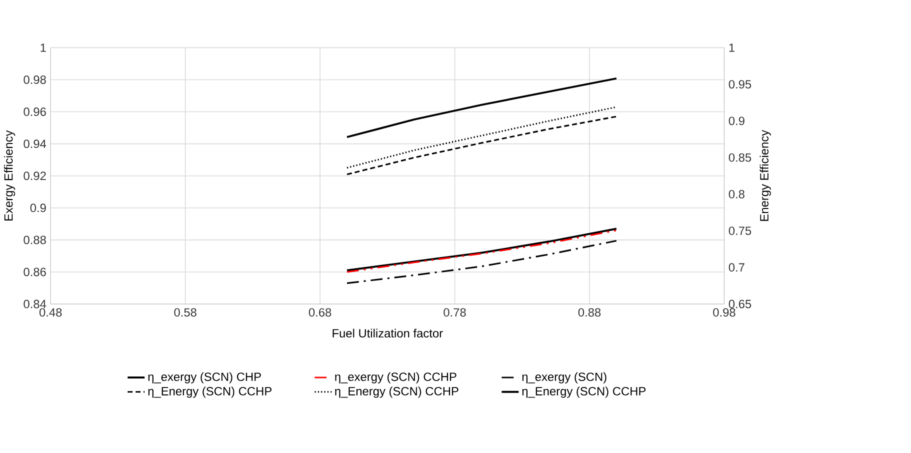 The image size is (911, 453). I want to click on y2-tick-label: 0.7, so click(736, 267).